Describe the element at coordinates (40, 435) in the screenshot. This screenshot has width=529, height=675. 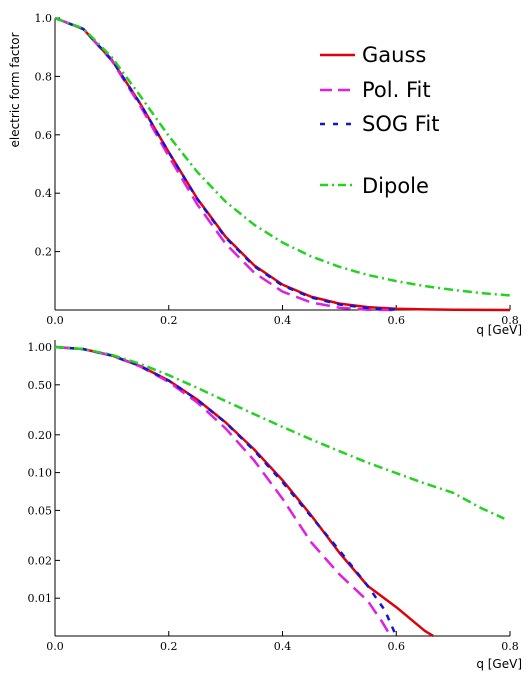
I see `y-tick-label: 0.20` at that location.